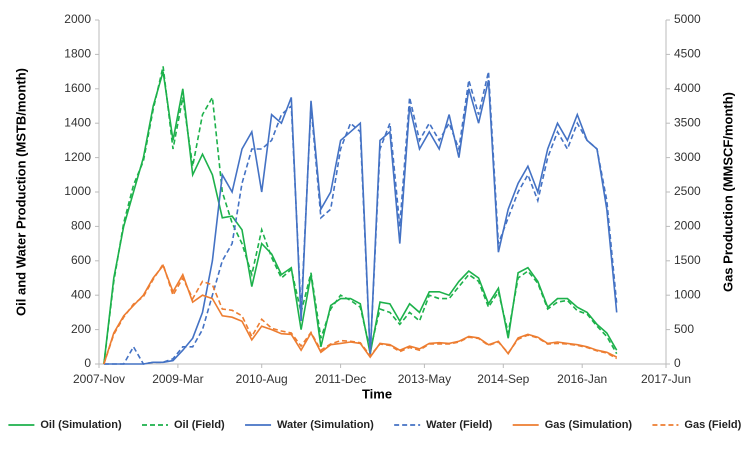 The image size is (750, 452). What do you see at coordinates (687, 226) in the screenshot?
I see `y2-tick-label: 2000` at bounding box center [687, 226].